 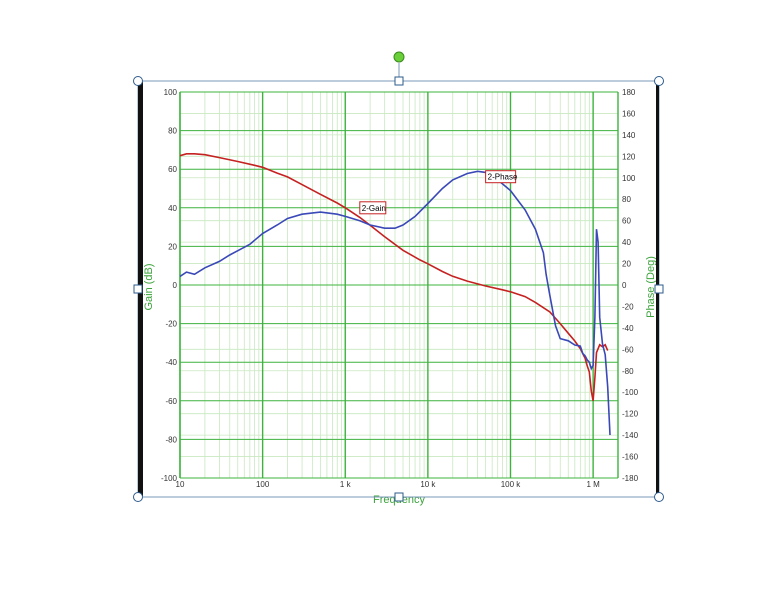 I want to click on tick-label-x: 10, so click(x=180, y=484).